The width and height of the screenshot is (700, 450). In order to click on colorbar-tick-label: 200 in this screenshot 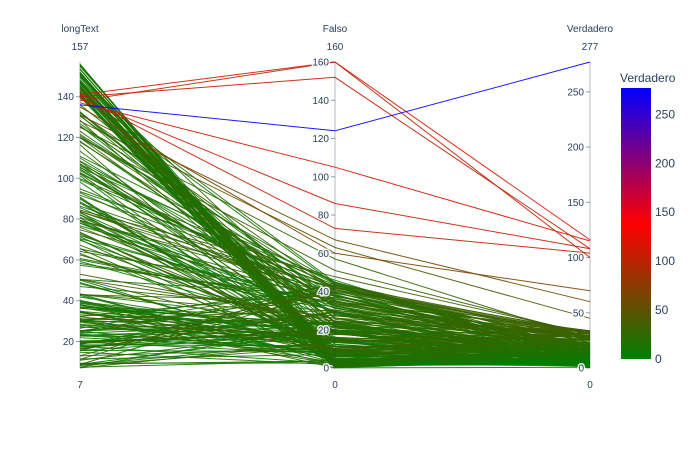, I will do `click(665, 163)`.